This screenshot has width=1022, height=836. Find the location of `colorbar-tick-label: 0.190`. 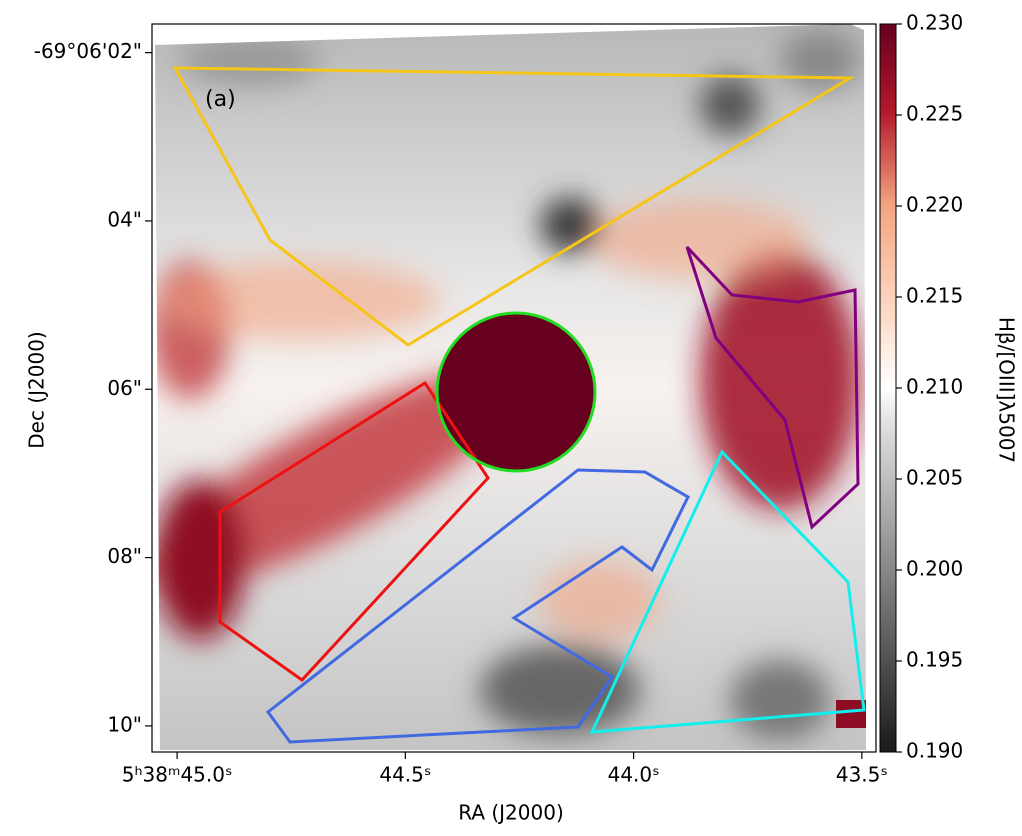

colorbar-tick-label: 0.190 is located at coordinates (934, 751).